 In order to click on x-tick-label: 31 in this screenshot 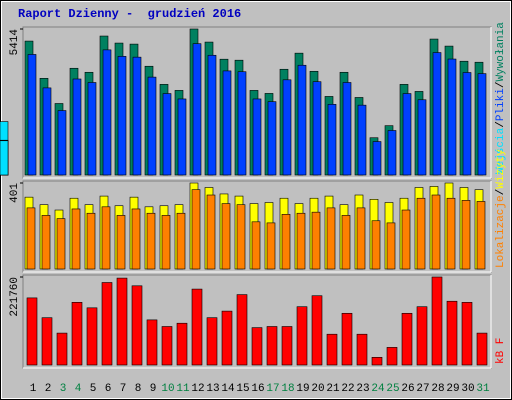, I will do `click(483, 389)`.